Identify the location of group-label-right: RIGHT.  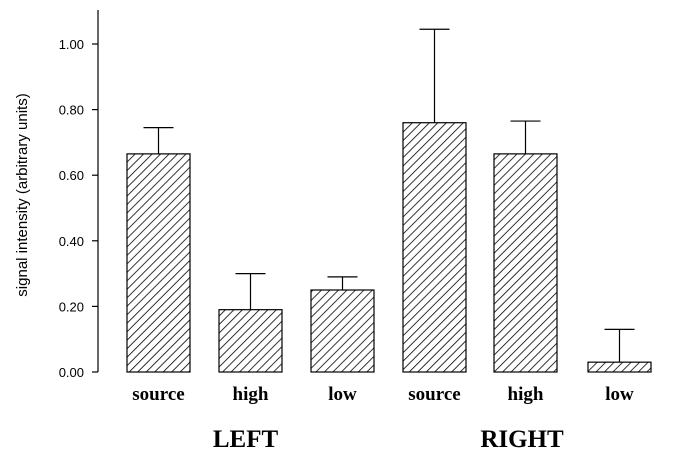
(522, 439).